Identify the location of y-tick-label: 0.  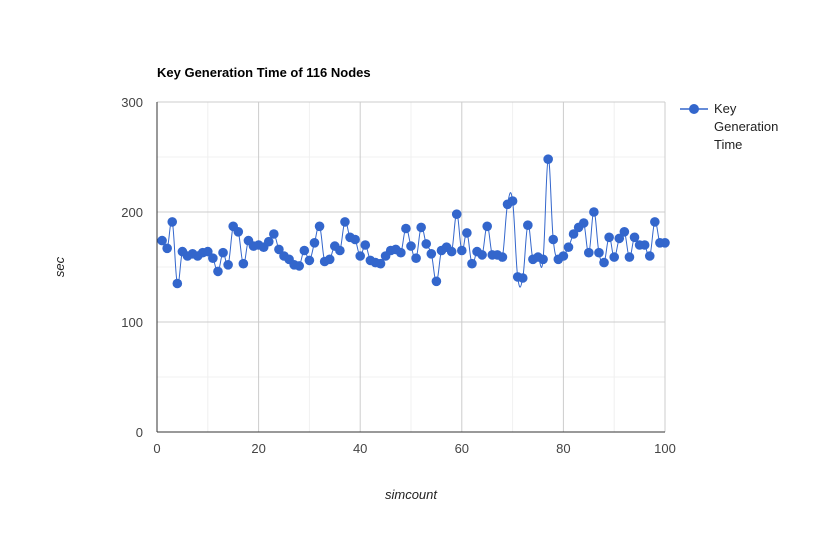
(139, 432).